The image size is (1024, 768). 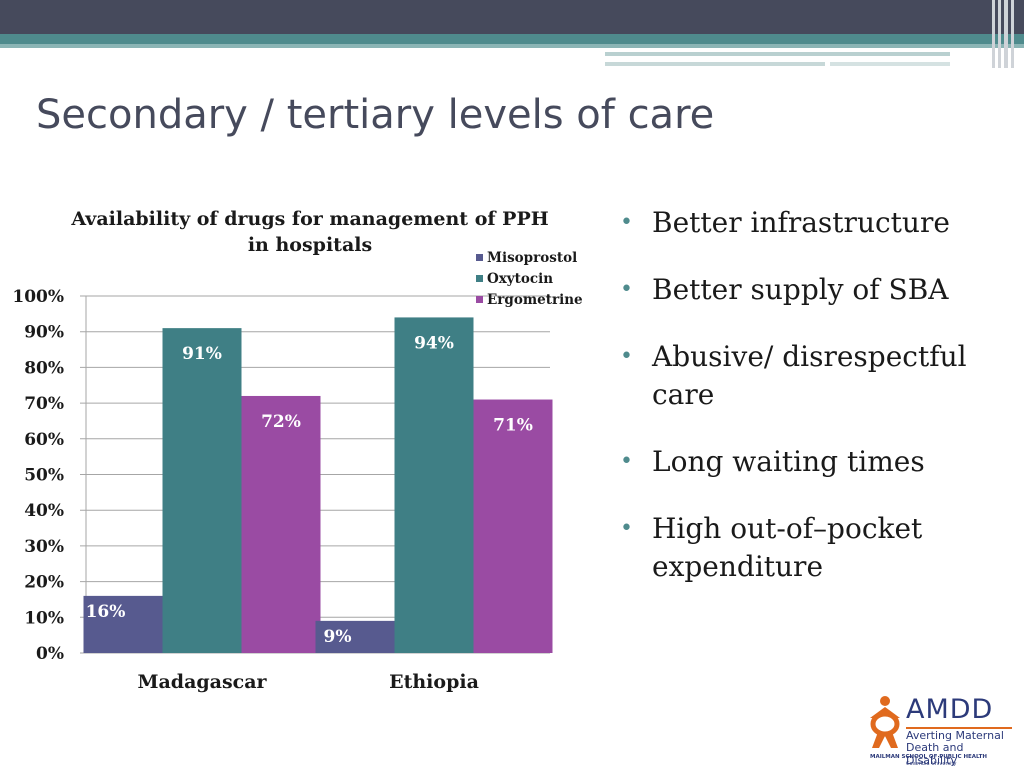 What do you see at coordinates (950, 709) in the screenshot?
I see `logo-wordmark: AMDD` at bounding box center [950, 709].